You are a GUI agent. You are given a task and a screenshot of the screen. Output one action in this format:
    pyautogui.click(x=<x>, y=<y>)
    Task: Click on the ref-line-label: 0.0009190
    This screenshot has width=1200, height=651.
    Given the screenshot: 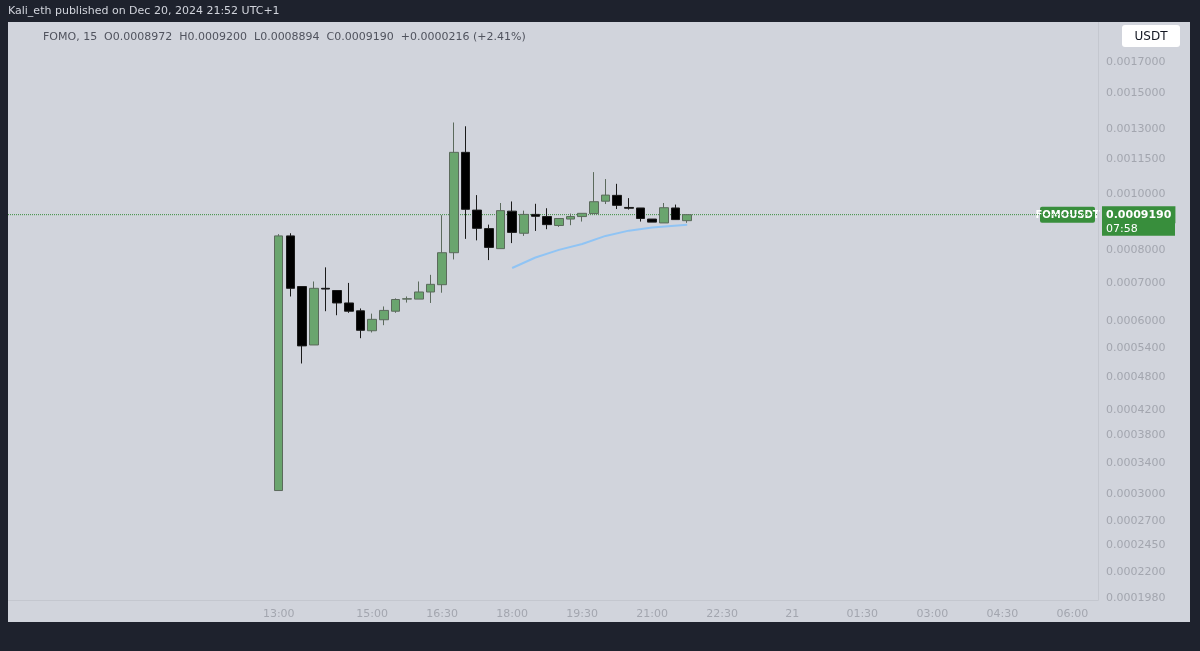 What is the action you would take?
    pyautogui.click(x=1139, y=215)
    